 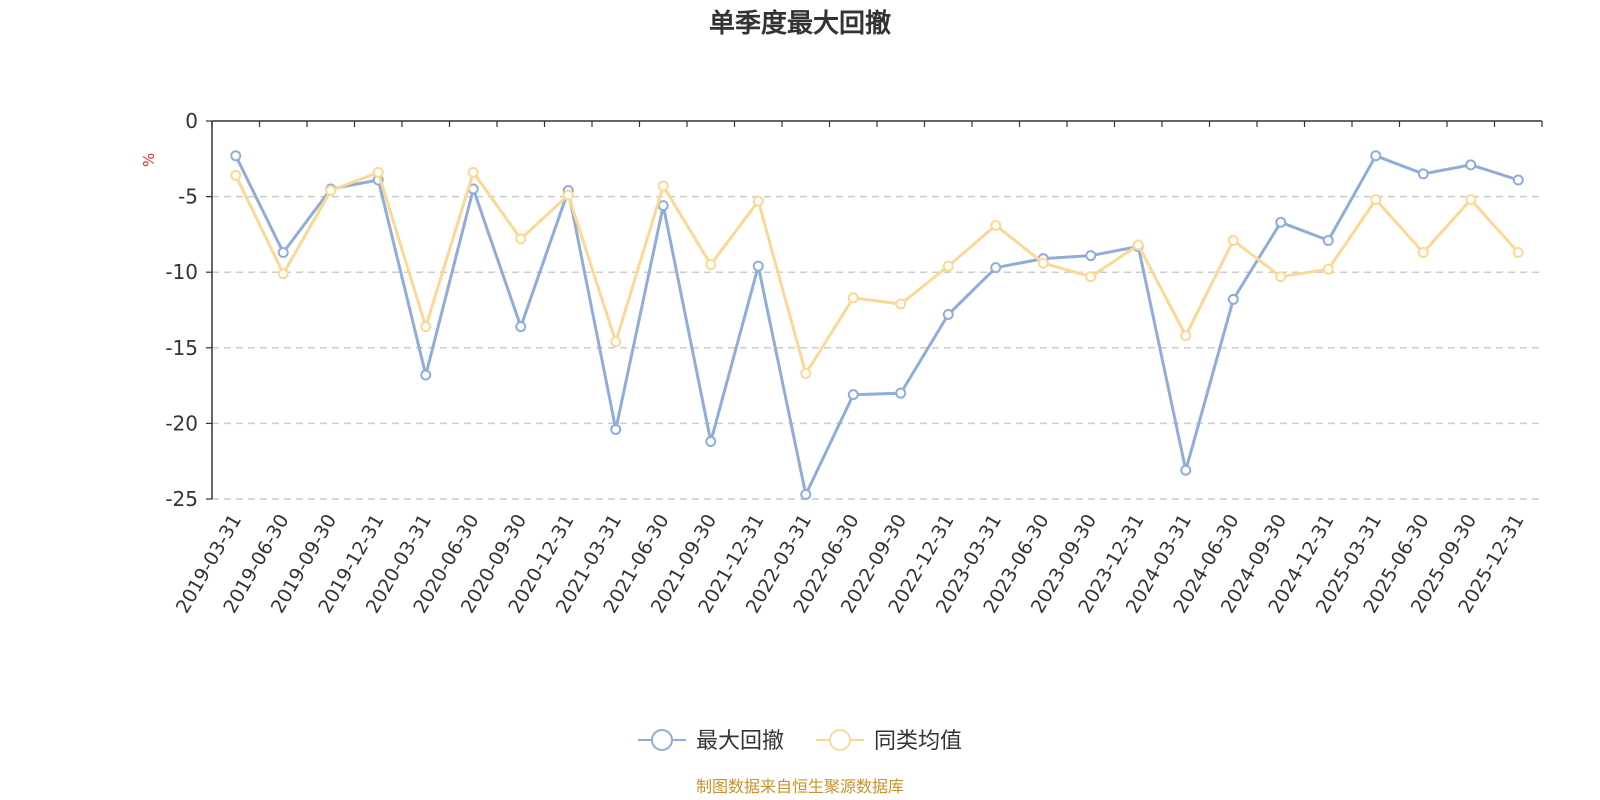 What do you see at coordinates (918, 741) in the screenshot?
I see `legend-label: 同类均值` at bounding box center [918, 741].